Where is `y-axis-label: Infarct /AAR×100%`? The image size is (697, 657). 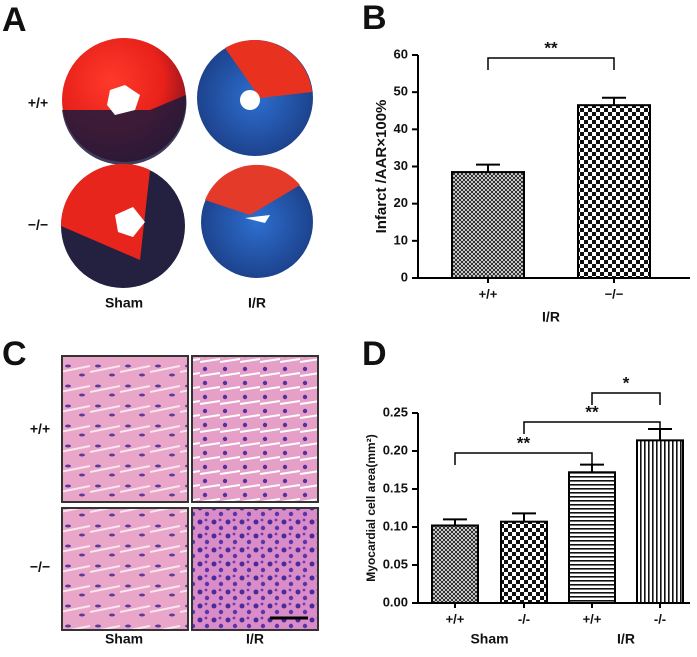
y-axis-label: Infarct /AAR×100% is located at coordinates (381, 167).